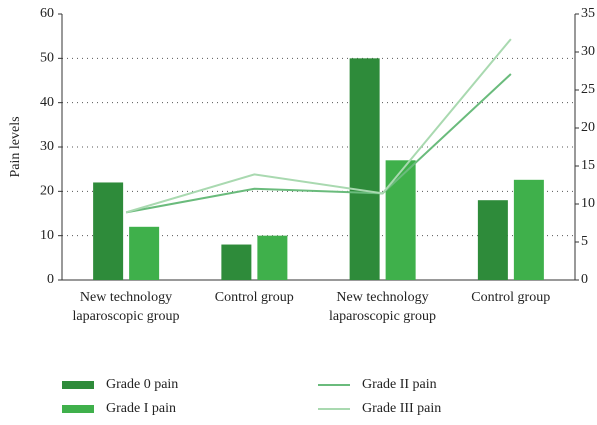 This screenshot has width=597, height=425. Describe the element at coordinates (47, 13) in the screenshot. I see `y-tick-label: 60` at that location.